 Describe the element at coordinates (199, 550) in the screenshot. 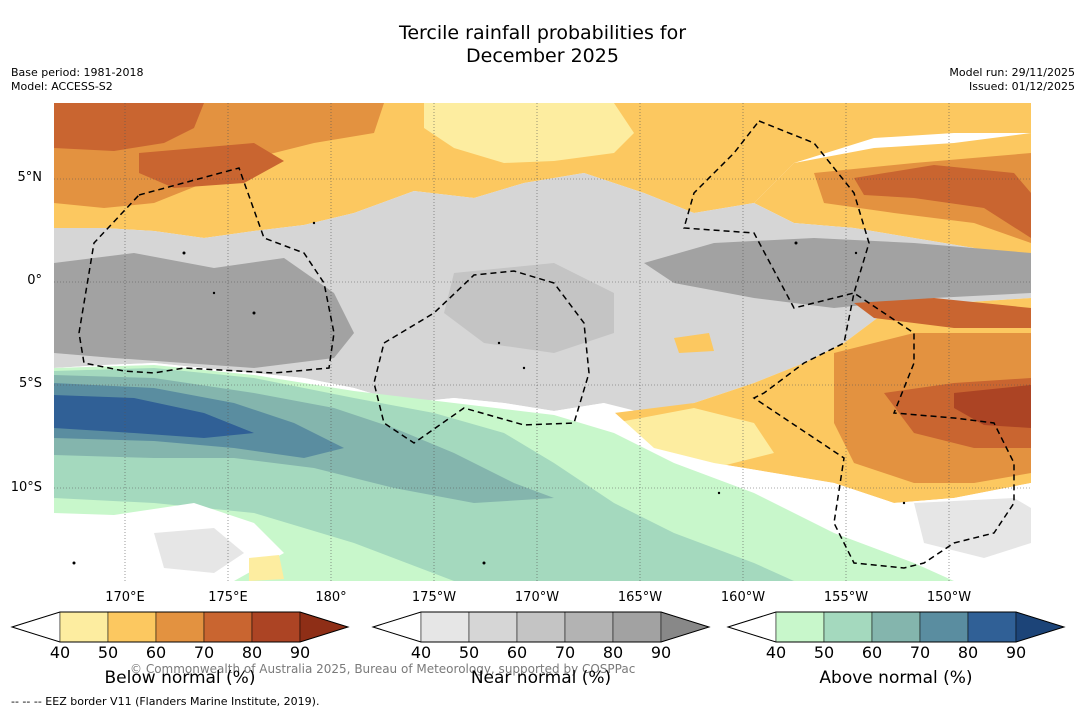

I see `map-grey-south-patch` at that location.